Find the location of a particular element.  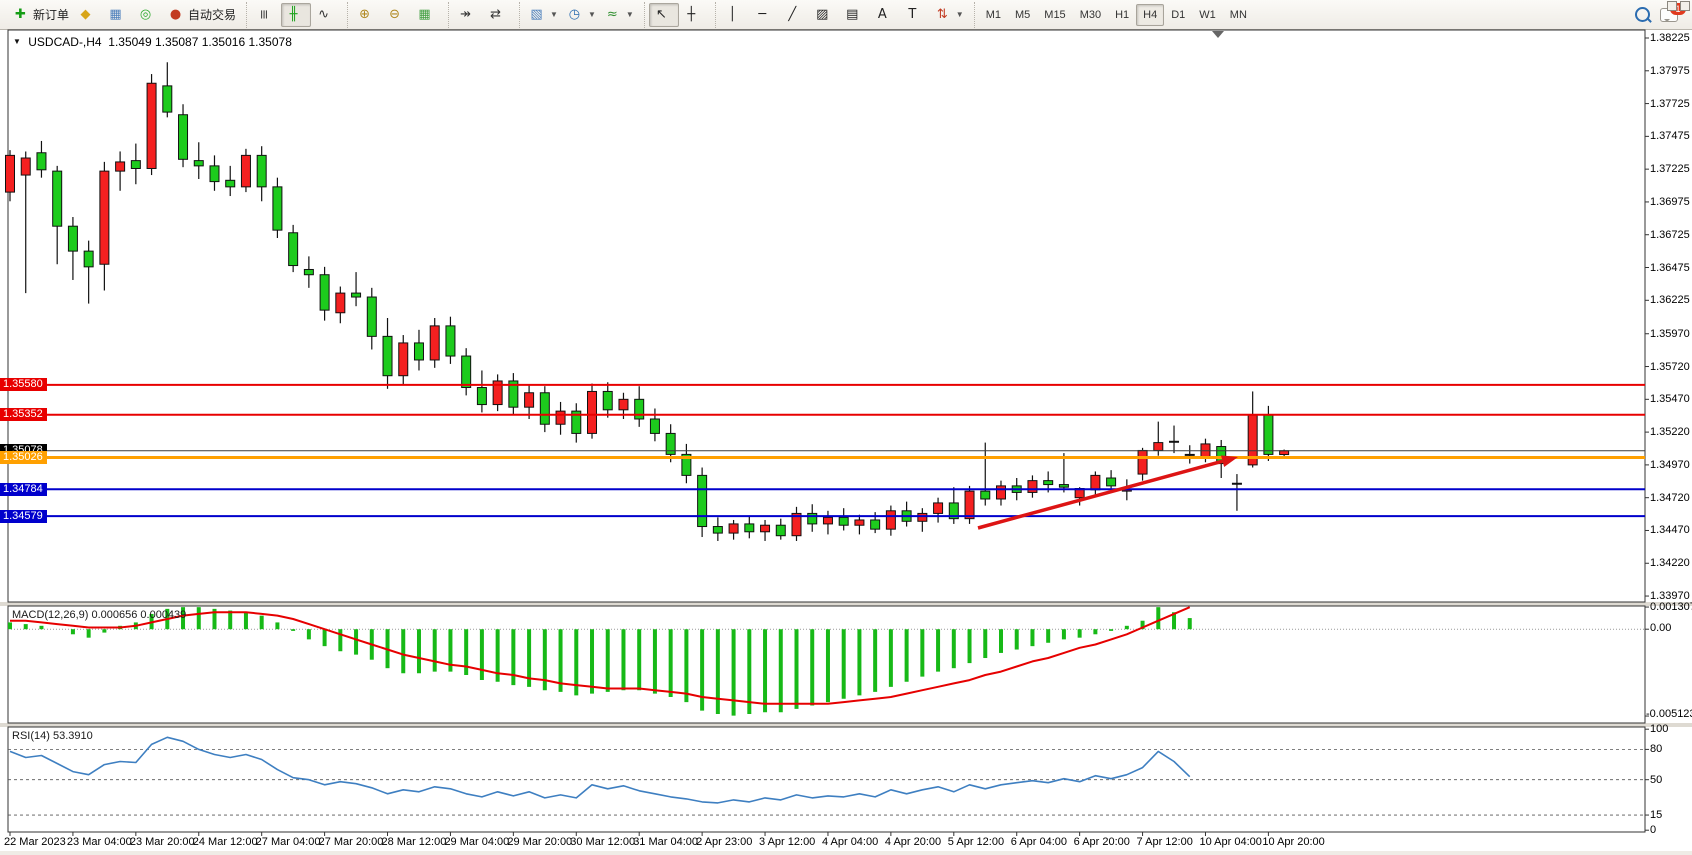

price-axis-tick: 1.34220 is located at coordinates (1670, 563).